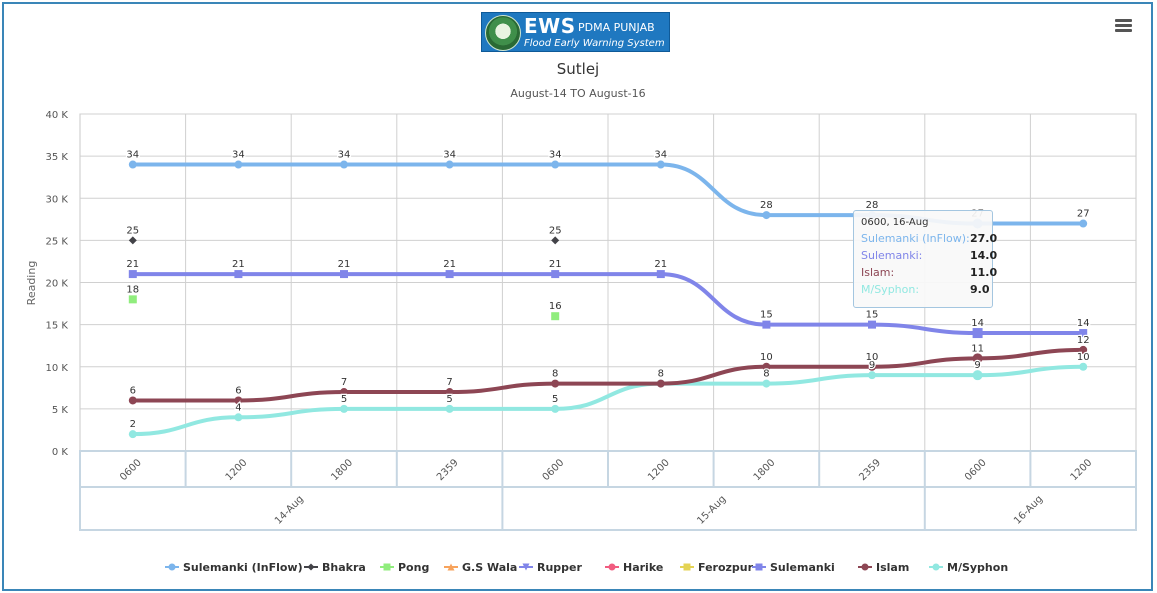 Image resolution: width=1157 pixels, height=593 pixels. What do you see at coordinates (936, 567) in the screenshot?
I see `legend-marker-m-syphon` at bounding box center [936, 567].